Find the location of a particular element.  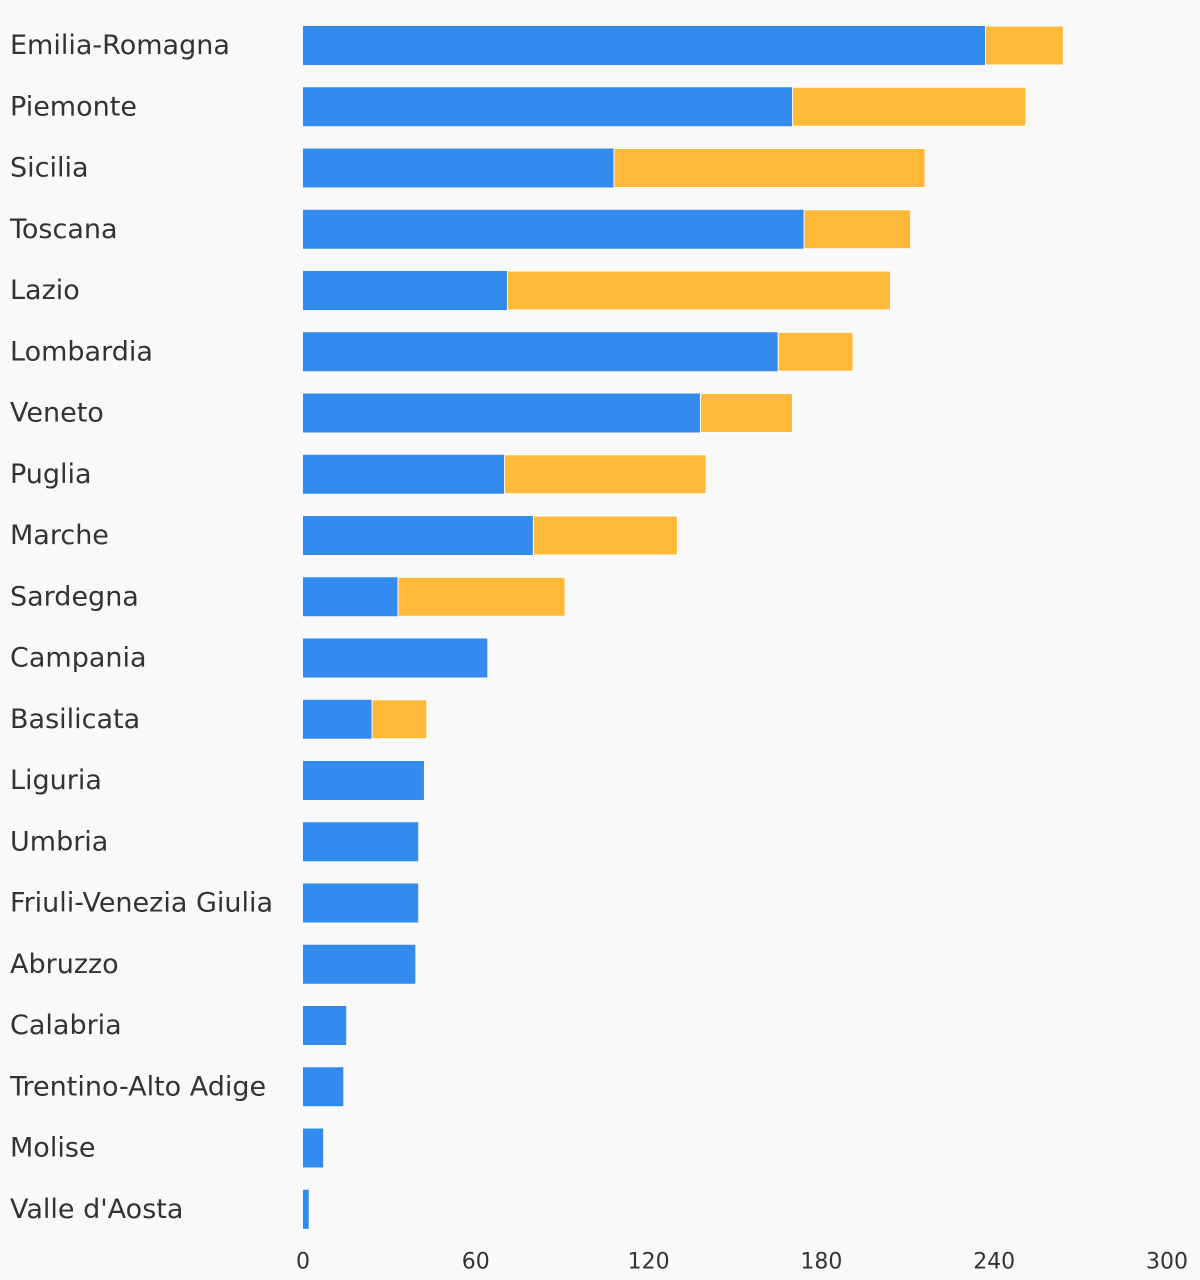

category-label-lombardia: Lombardia is located at coordinates (81, 351).